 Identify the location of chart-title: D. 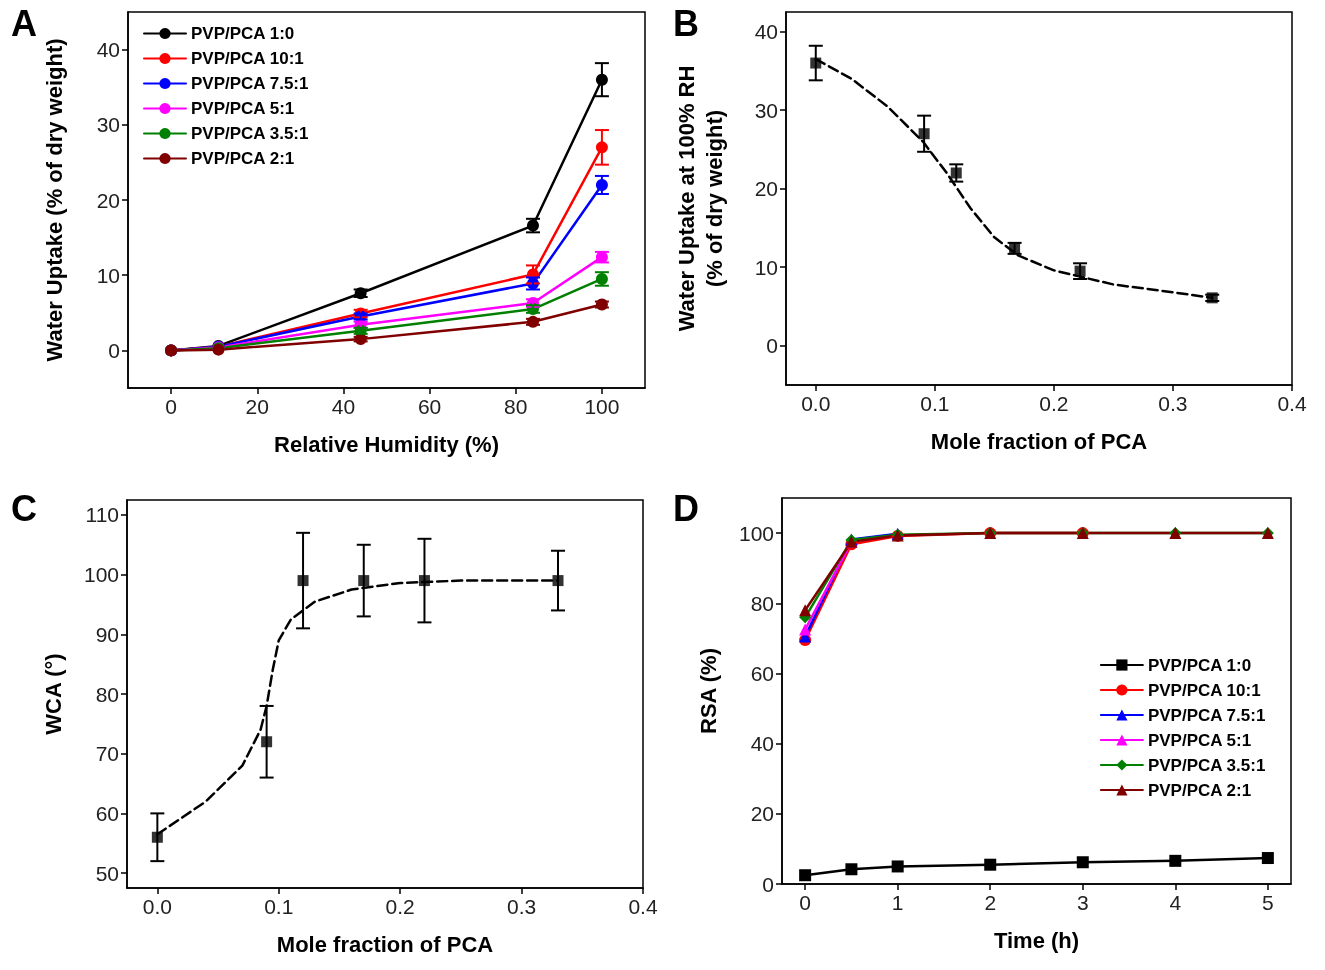
(686, 508).